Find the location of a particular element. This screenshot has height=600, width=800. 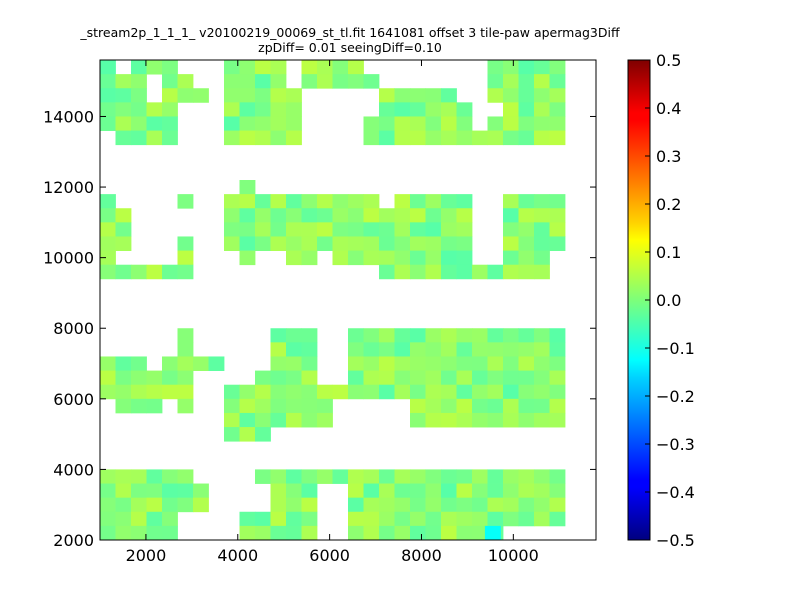

x-tick-label: 10000 is located at coordinates (513, 555).